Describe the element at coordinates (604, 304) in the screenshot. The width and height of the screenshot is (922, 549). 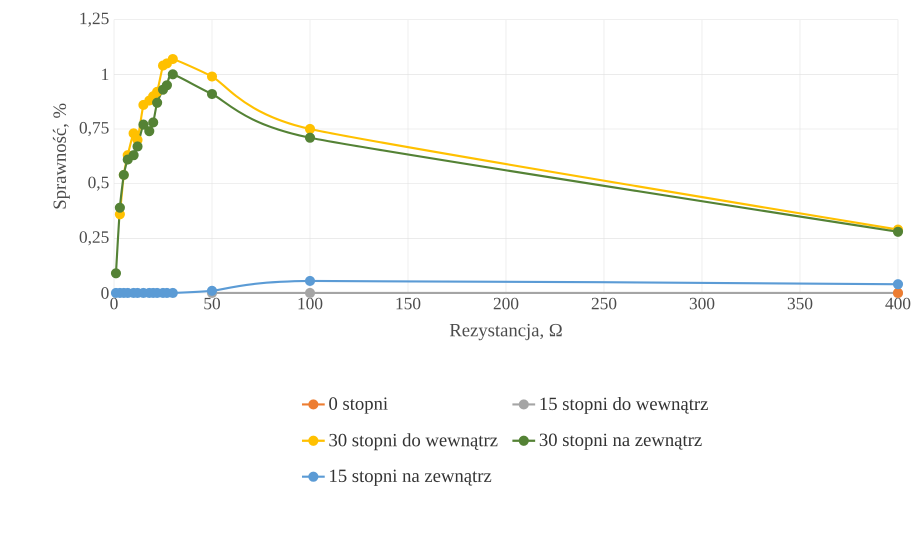
I see `x-tick-label: 250` at that location.